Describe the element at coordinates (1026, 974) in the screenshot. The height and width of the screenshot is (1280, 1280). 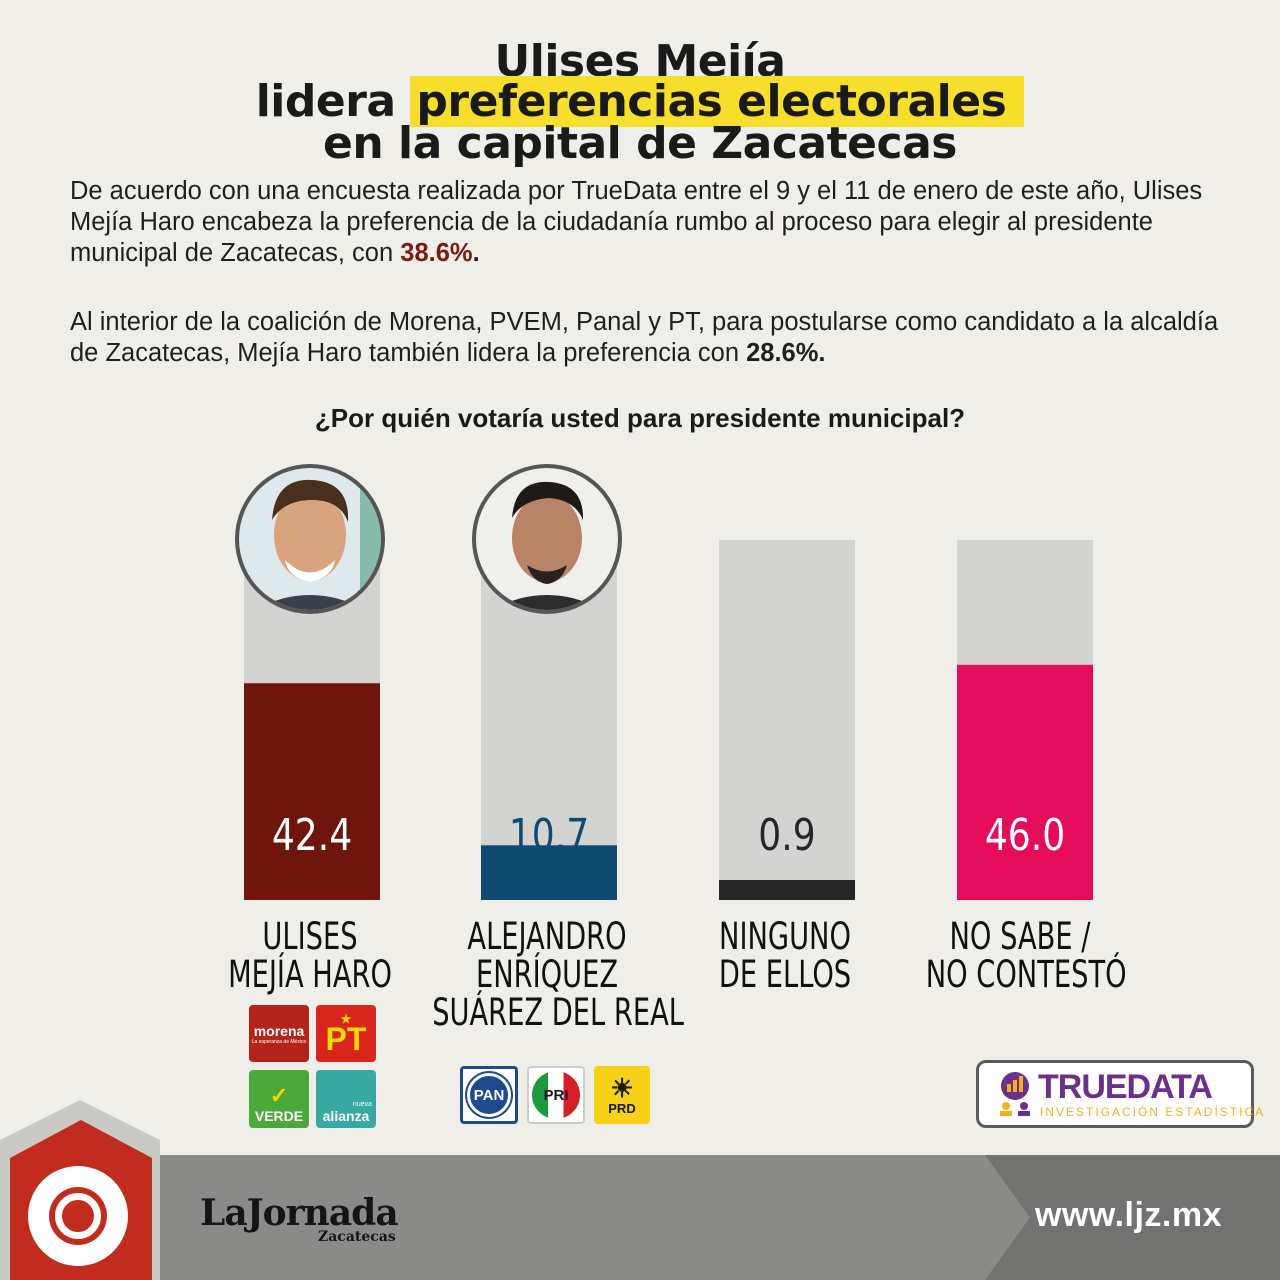
I see `option-name-line: NO CONTESTÓ` at that location.